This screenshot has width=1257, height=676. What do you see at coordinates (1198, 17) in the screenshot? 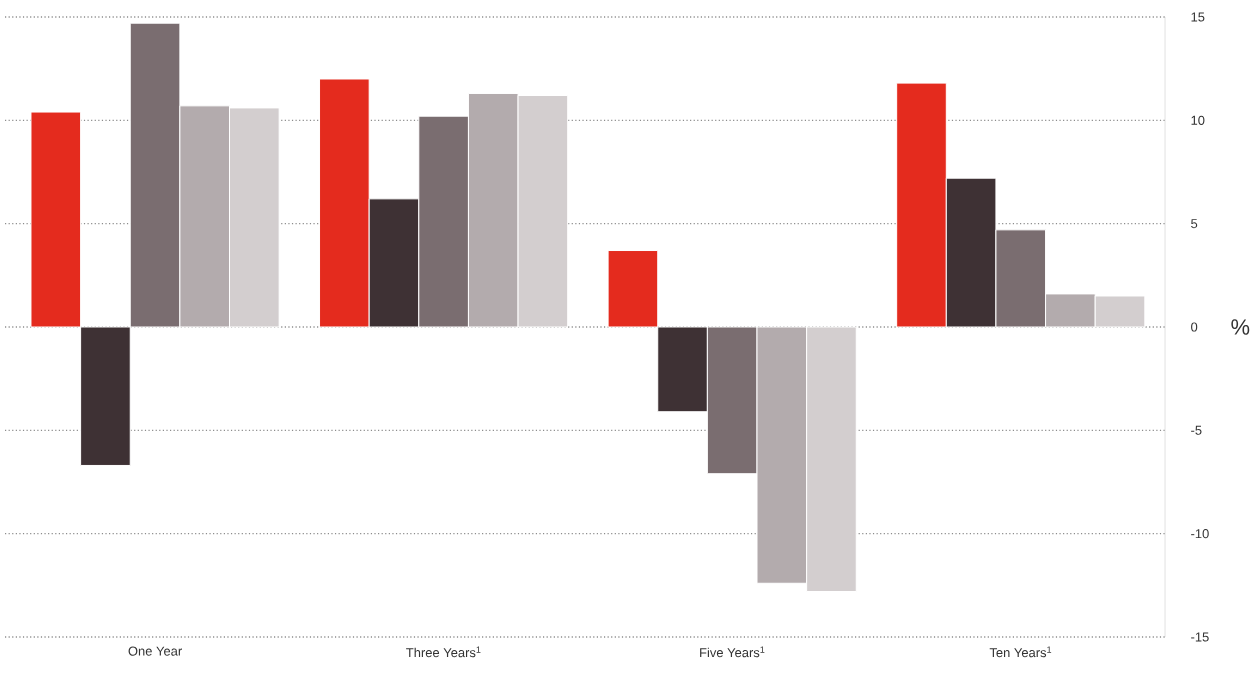
I see `y-tick-label: 15` at bounding box center [1198, 17].